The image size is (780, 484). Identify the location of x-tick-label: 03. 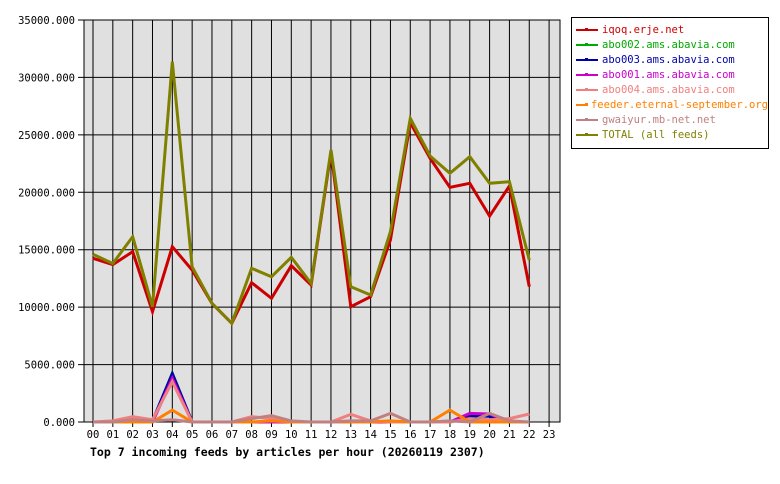
(152, 435).